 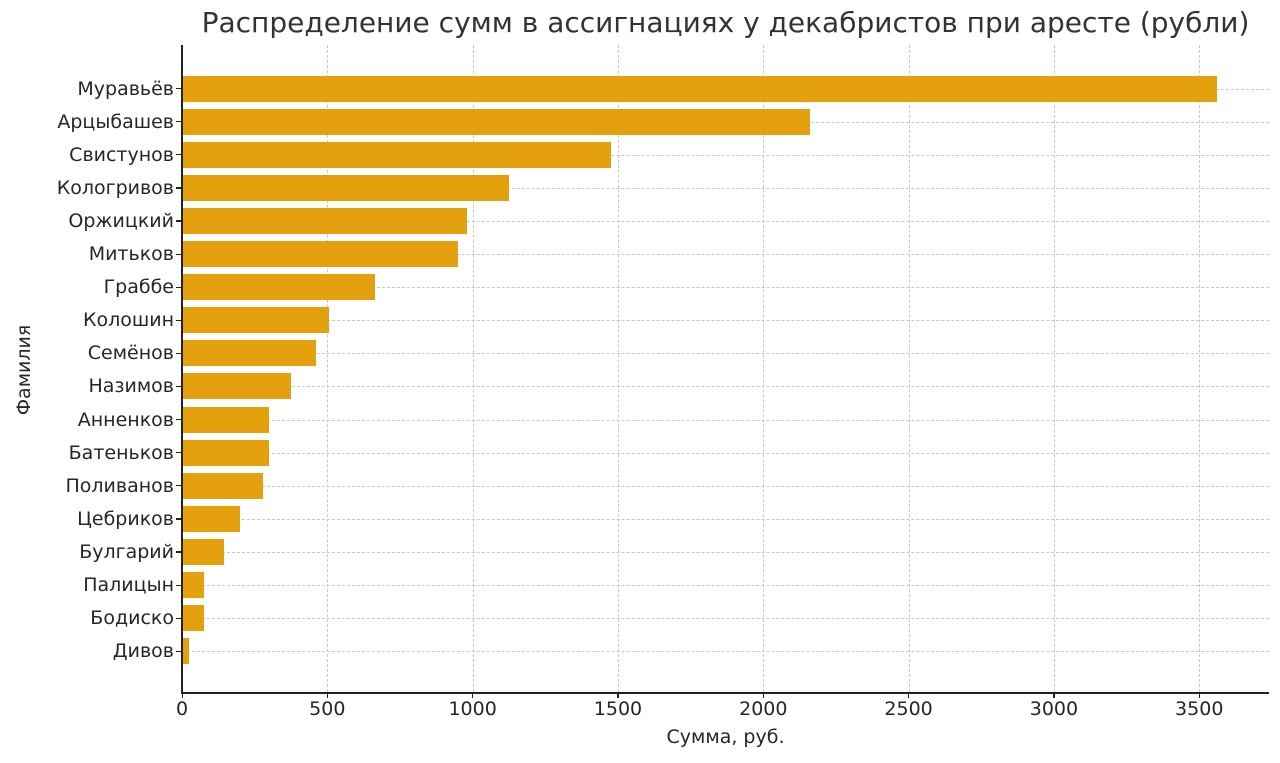 I want to click on y-tick-label: Анненков, so click(x=125, y=419).